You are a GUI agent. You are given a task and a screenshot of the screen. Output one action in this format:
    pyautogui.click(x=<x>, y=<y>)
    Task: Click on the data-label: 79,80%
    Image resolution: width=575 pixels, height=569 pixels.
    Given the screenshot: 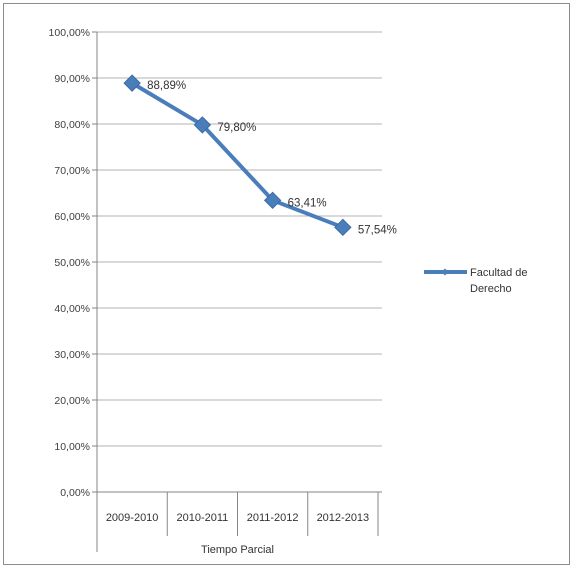 What is the action you would take?
    pyautogui.click(x=236, y=128)
    